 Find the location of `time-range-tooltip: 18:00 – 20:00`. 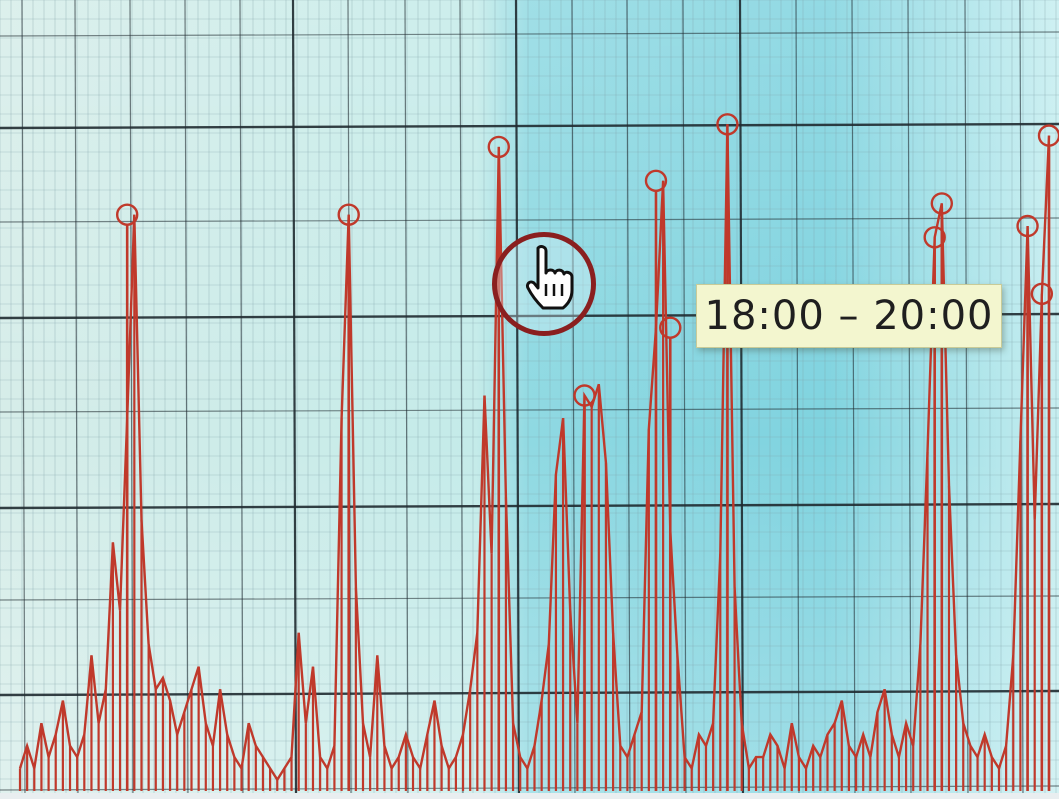

time-range-tooltip: 18:00 – 20:00 is located at coordinates (849, 316).